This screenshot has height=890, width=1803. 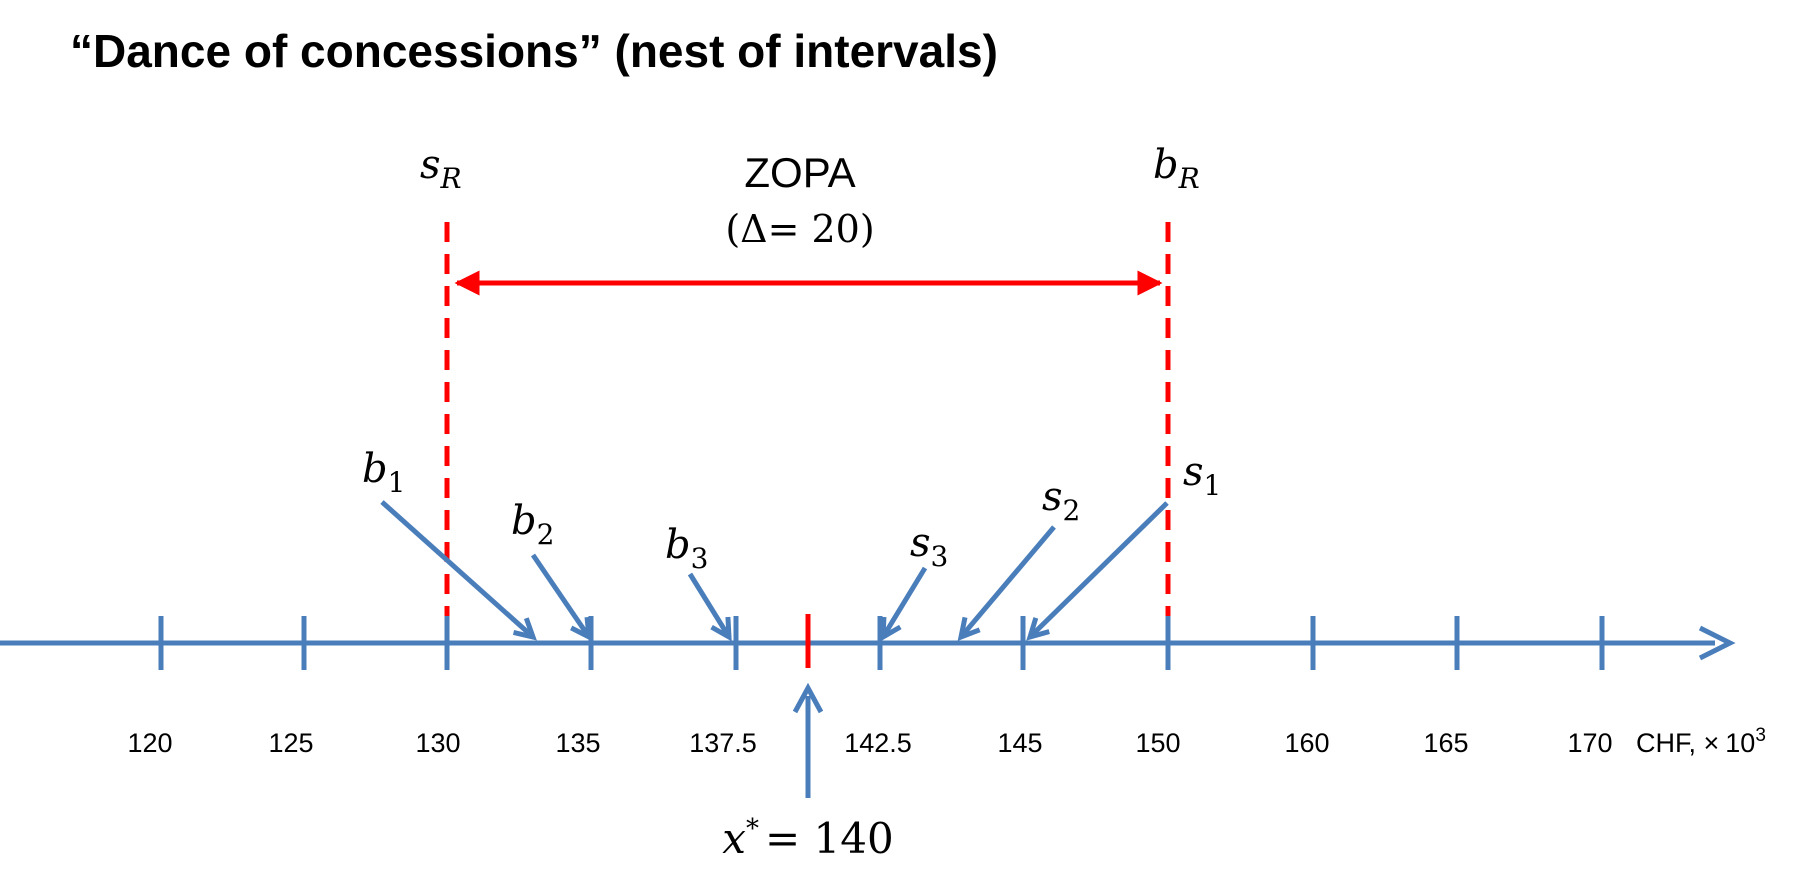 I want to click on axis-tick-label-130: 130, so click(x=437, y=743).